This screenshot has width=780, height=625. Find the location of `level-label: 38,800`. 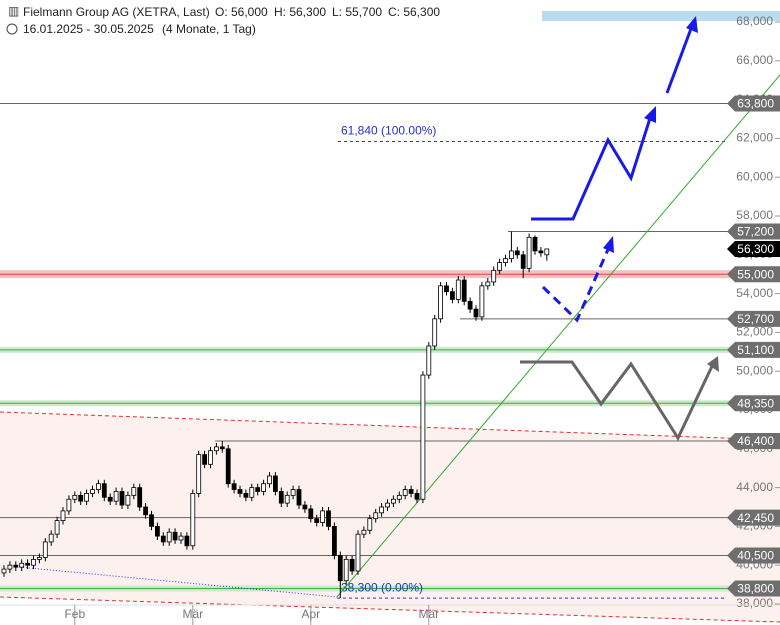

level-label: 38,800 is located at coordinates (755, 589).